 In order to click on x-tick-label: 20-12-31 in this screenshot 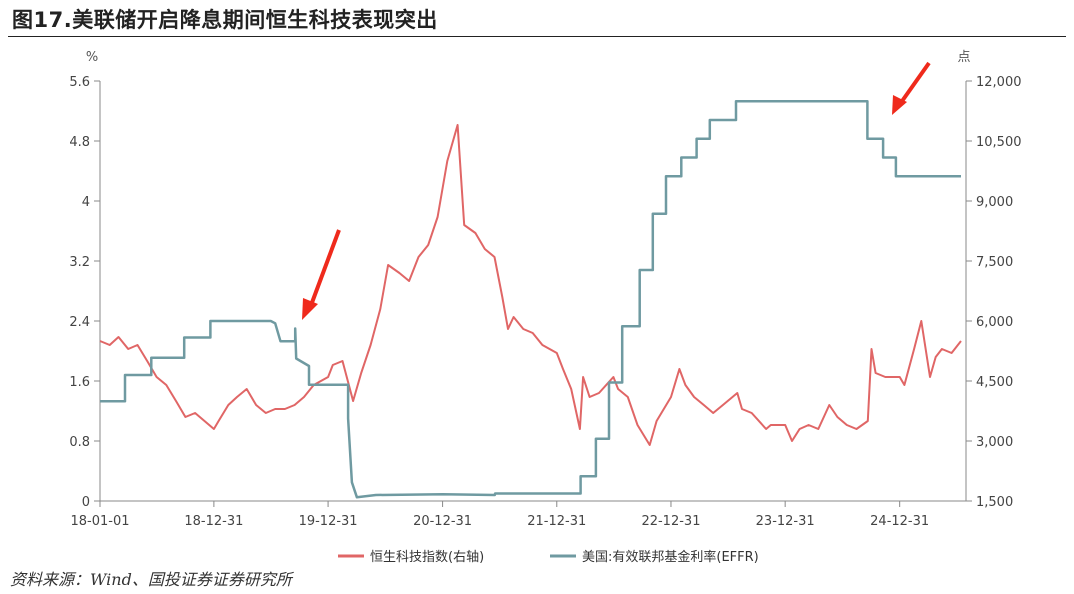, I will do `click(442, 521)`.